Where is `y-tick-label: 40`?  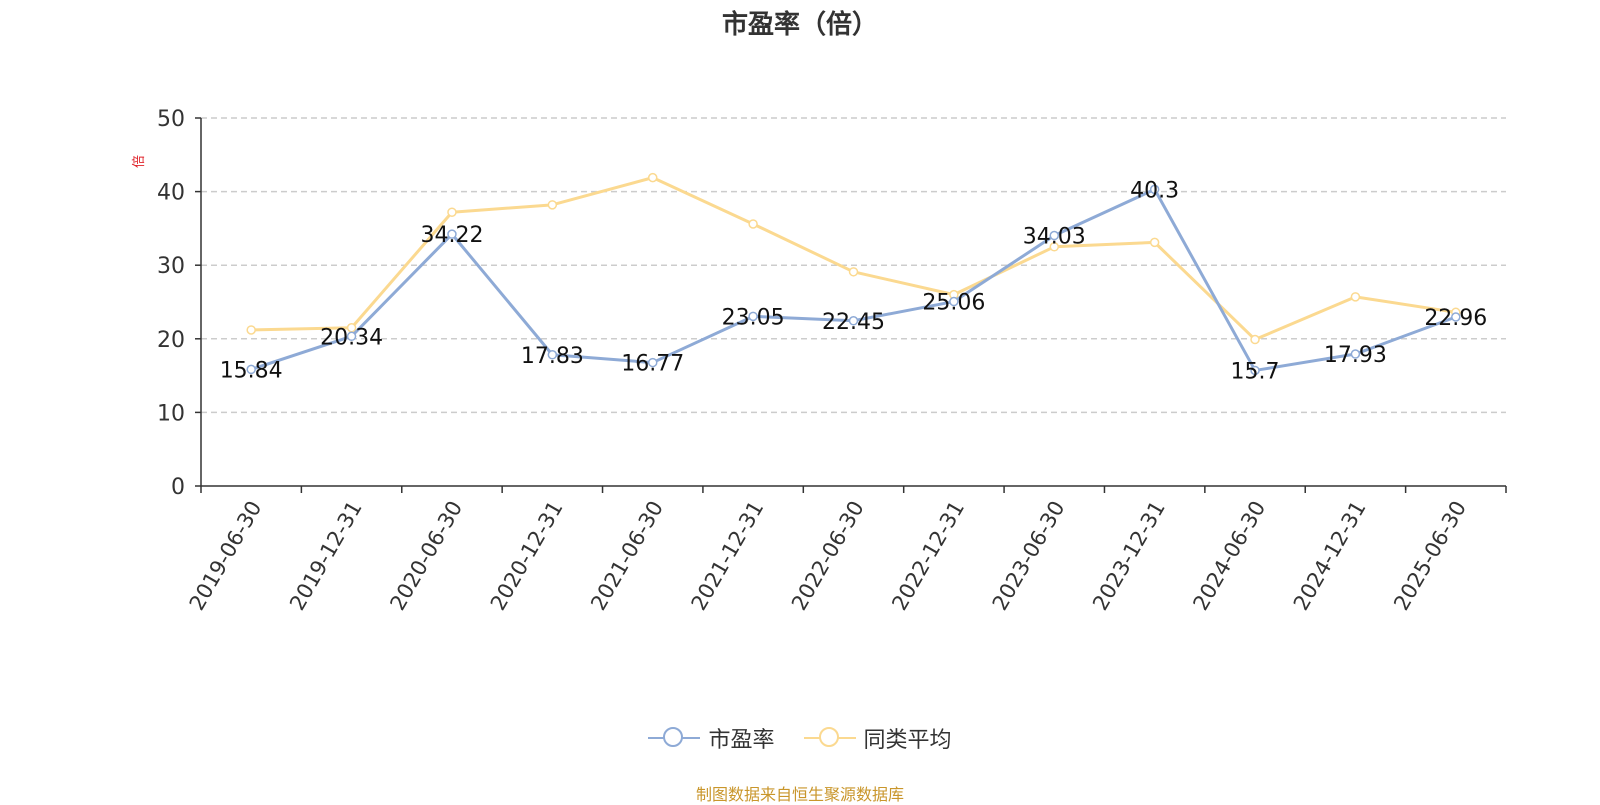
y-tick-label: 40 is located at coordinates (171, 193).